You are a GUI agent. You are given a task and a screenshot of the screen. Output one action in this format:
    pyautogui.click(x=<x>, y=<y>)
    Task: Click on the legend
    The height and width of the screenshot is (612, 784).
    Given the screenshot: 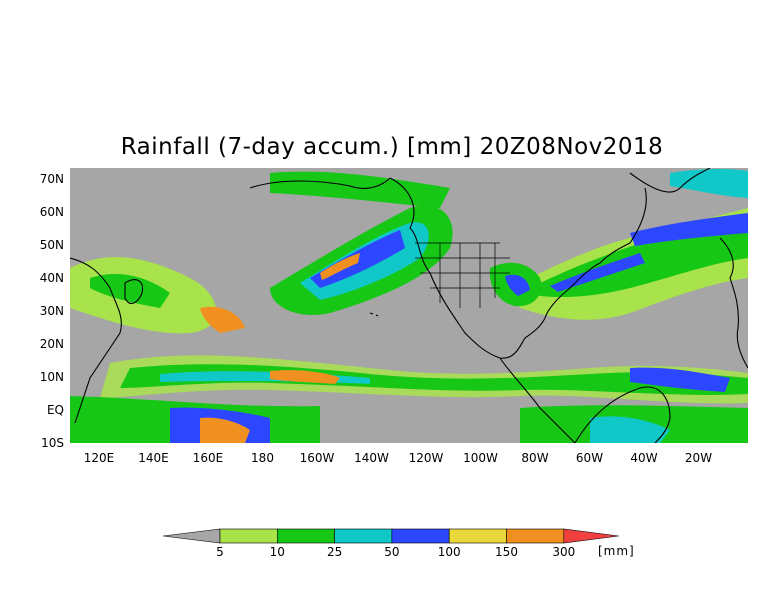 What is the action you would take?
    pyautogui.click(x=392, y=546)
    